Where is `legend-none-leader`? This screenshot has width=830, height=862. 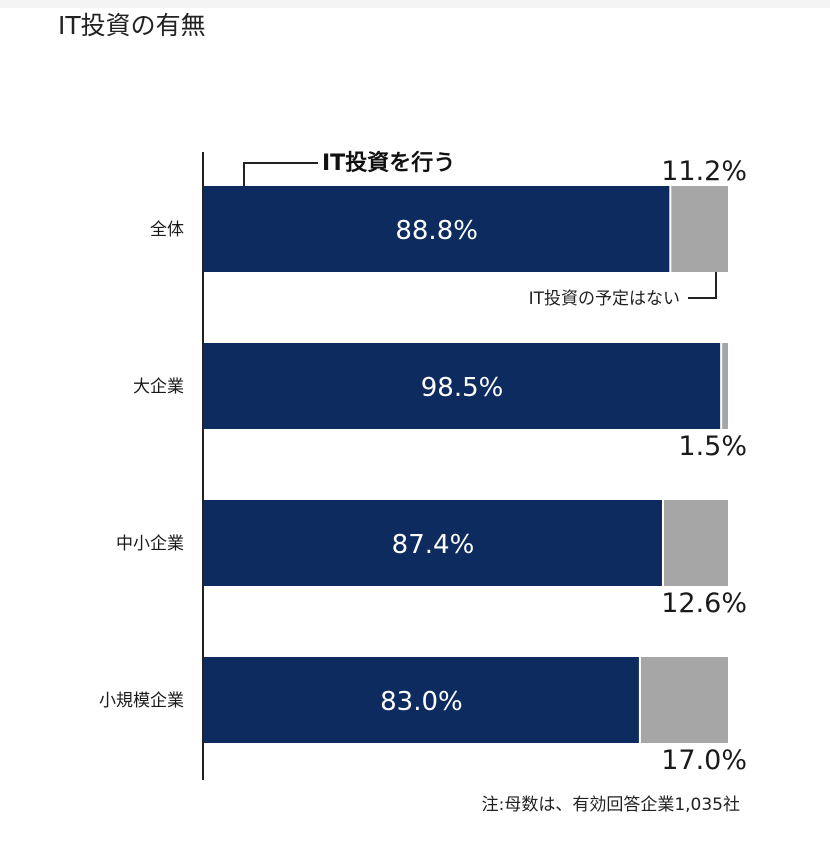 legend-none-leader is located at coordinates (702, 285).